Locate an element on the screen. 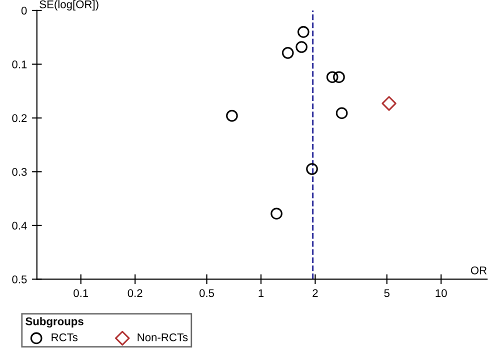 This screenshot has height=349, width=492. x-tick-label: 0.2 is located at coordinates (135, 293).